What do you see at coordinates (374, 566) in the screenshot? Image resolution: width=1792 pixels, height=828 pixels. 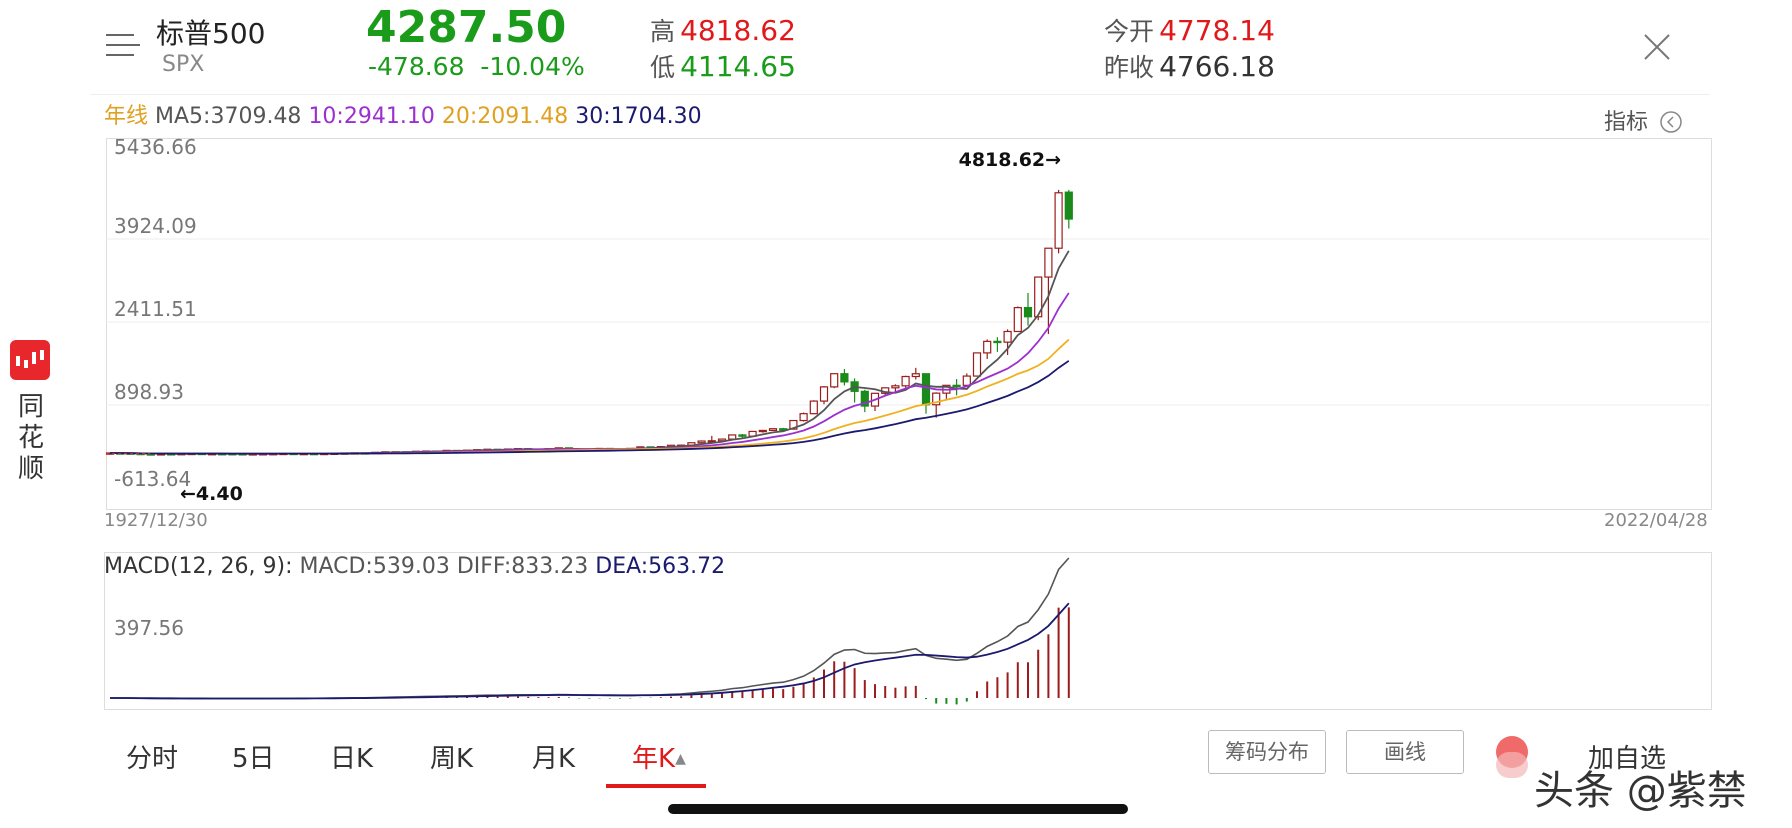 I see `macd-value: MACD:539.03` at bounding box center [374, 566].